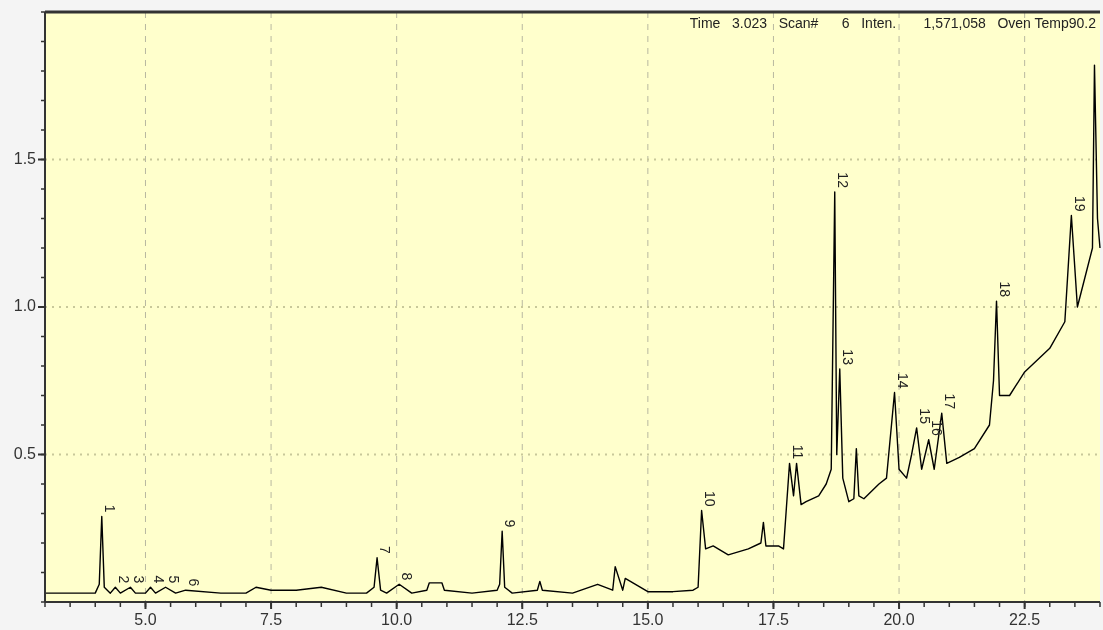  I want to click on y-tick-label: 0.5, so click(25, 453).